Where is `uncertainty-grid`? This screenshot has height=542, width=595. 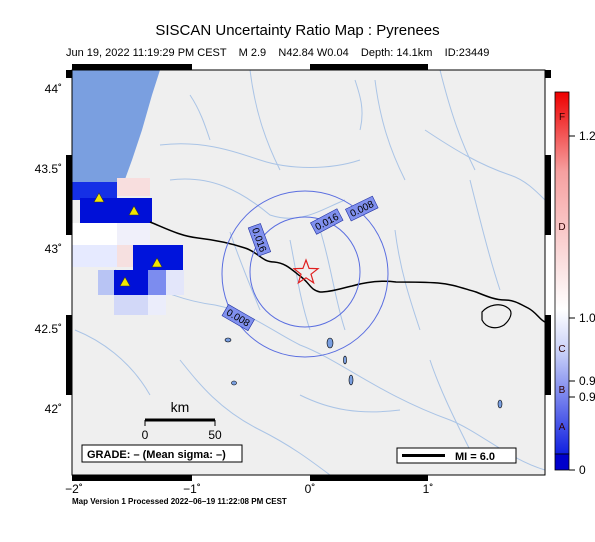 uncertainty-grid is located at coordinates (128, 246).